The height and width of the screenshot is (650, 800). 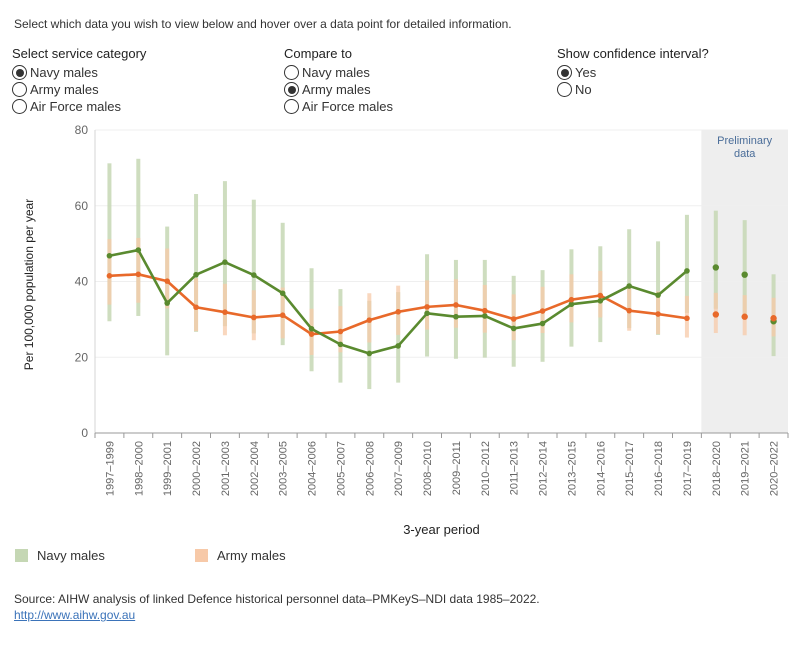 What do you see at coordinates (64, 72) in the screenshot?
I see `service-option-label: Navy males` at bounding box center [64, 72].